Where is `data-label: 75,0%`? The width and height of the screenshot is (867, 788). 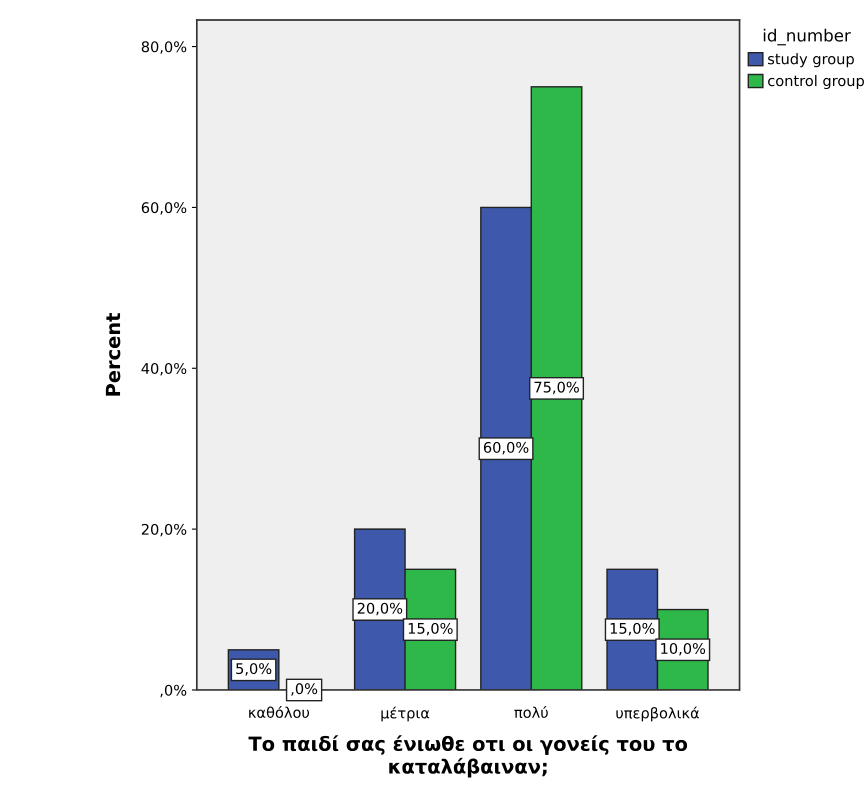
data-label: 75,0% is located at coordinates (556, 388).